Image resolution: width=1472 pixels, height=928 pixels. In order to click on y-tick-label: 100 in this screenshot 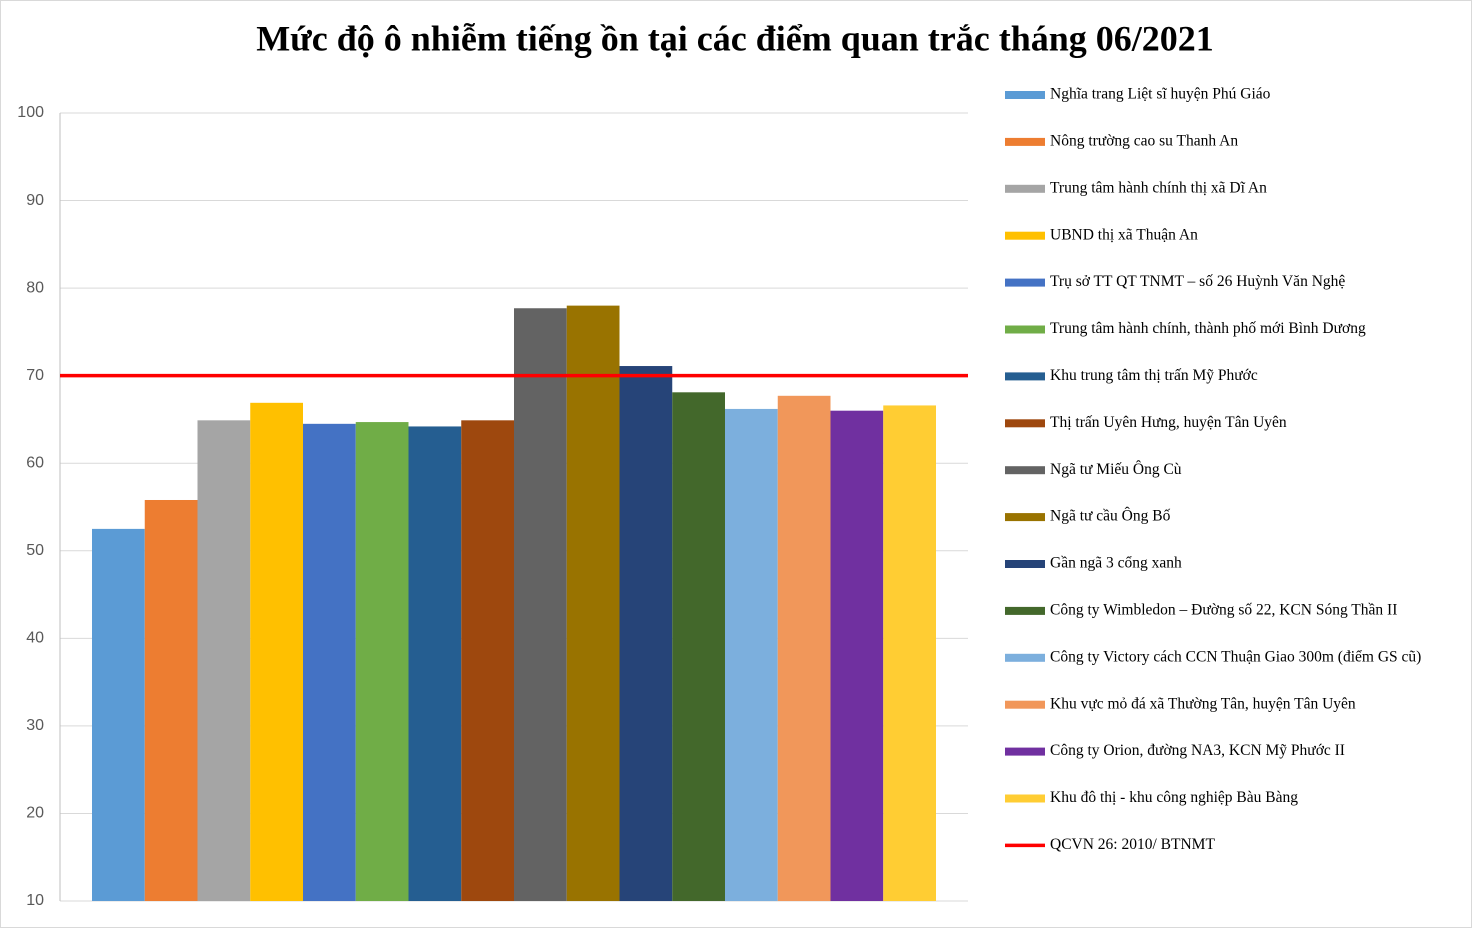, I will do `click(30, 112)`.